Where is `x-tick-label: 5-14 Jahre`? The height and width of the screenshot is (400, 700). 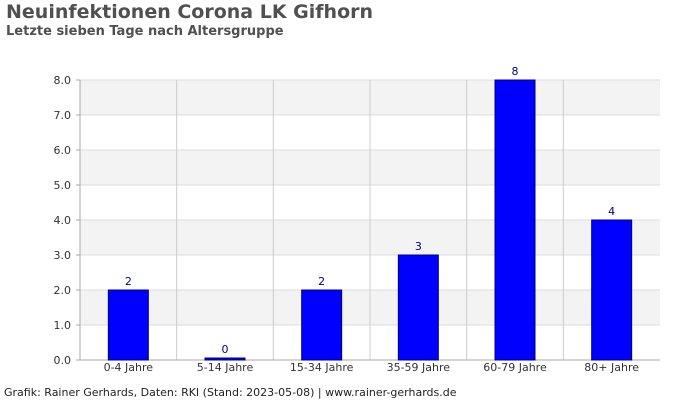
x-tick-label: 5-14 Jahre is located at coordinates (225, 367).